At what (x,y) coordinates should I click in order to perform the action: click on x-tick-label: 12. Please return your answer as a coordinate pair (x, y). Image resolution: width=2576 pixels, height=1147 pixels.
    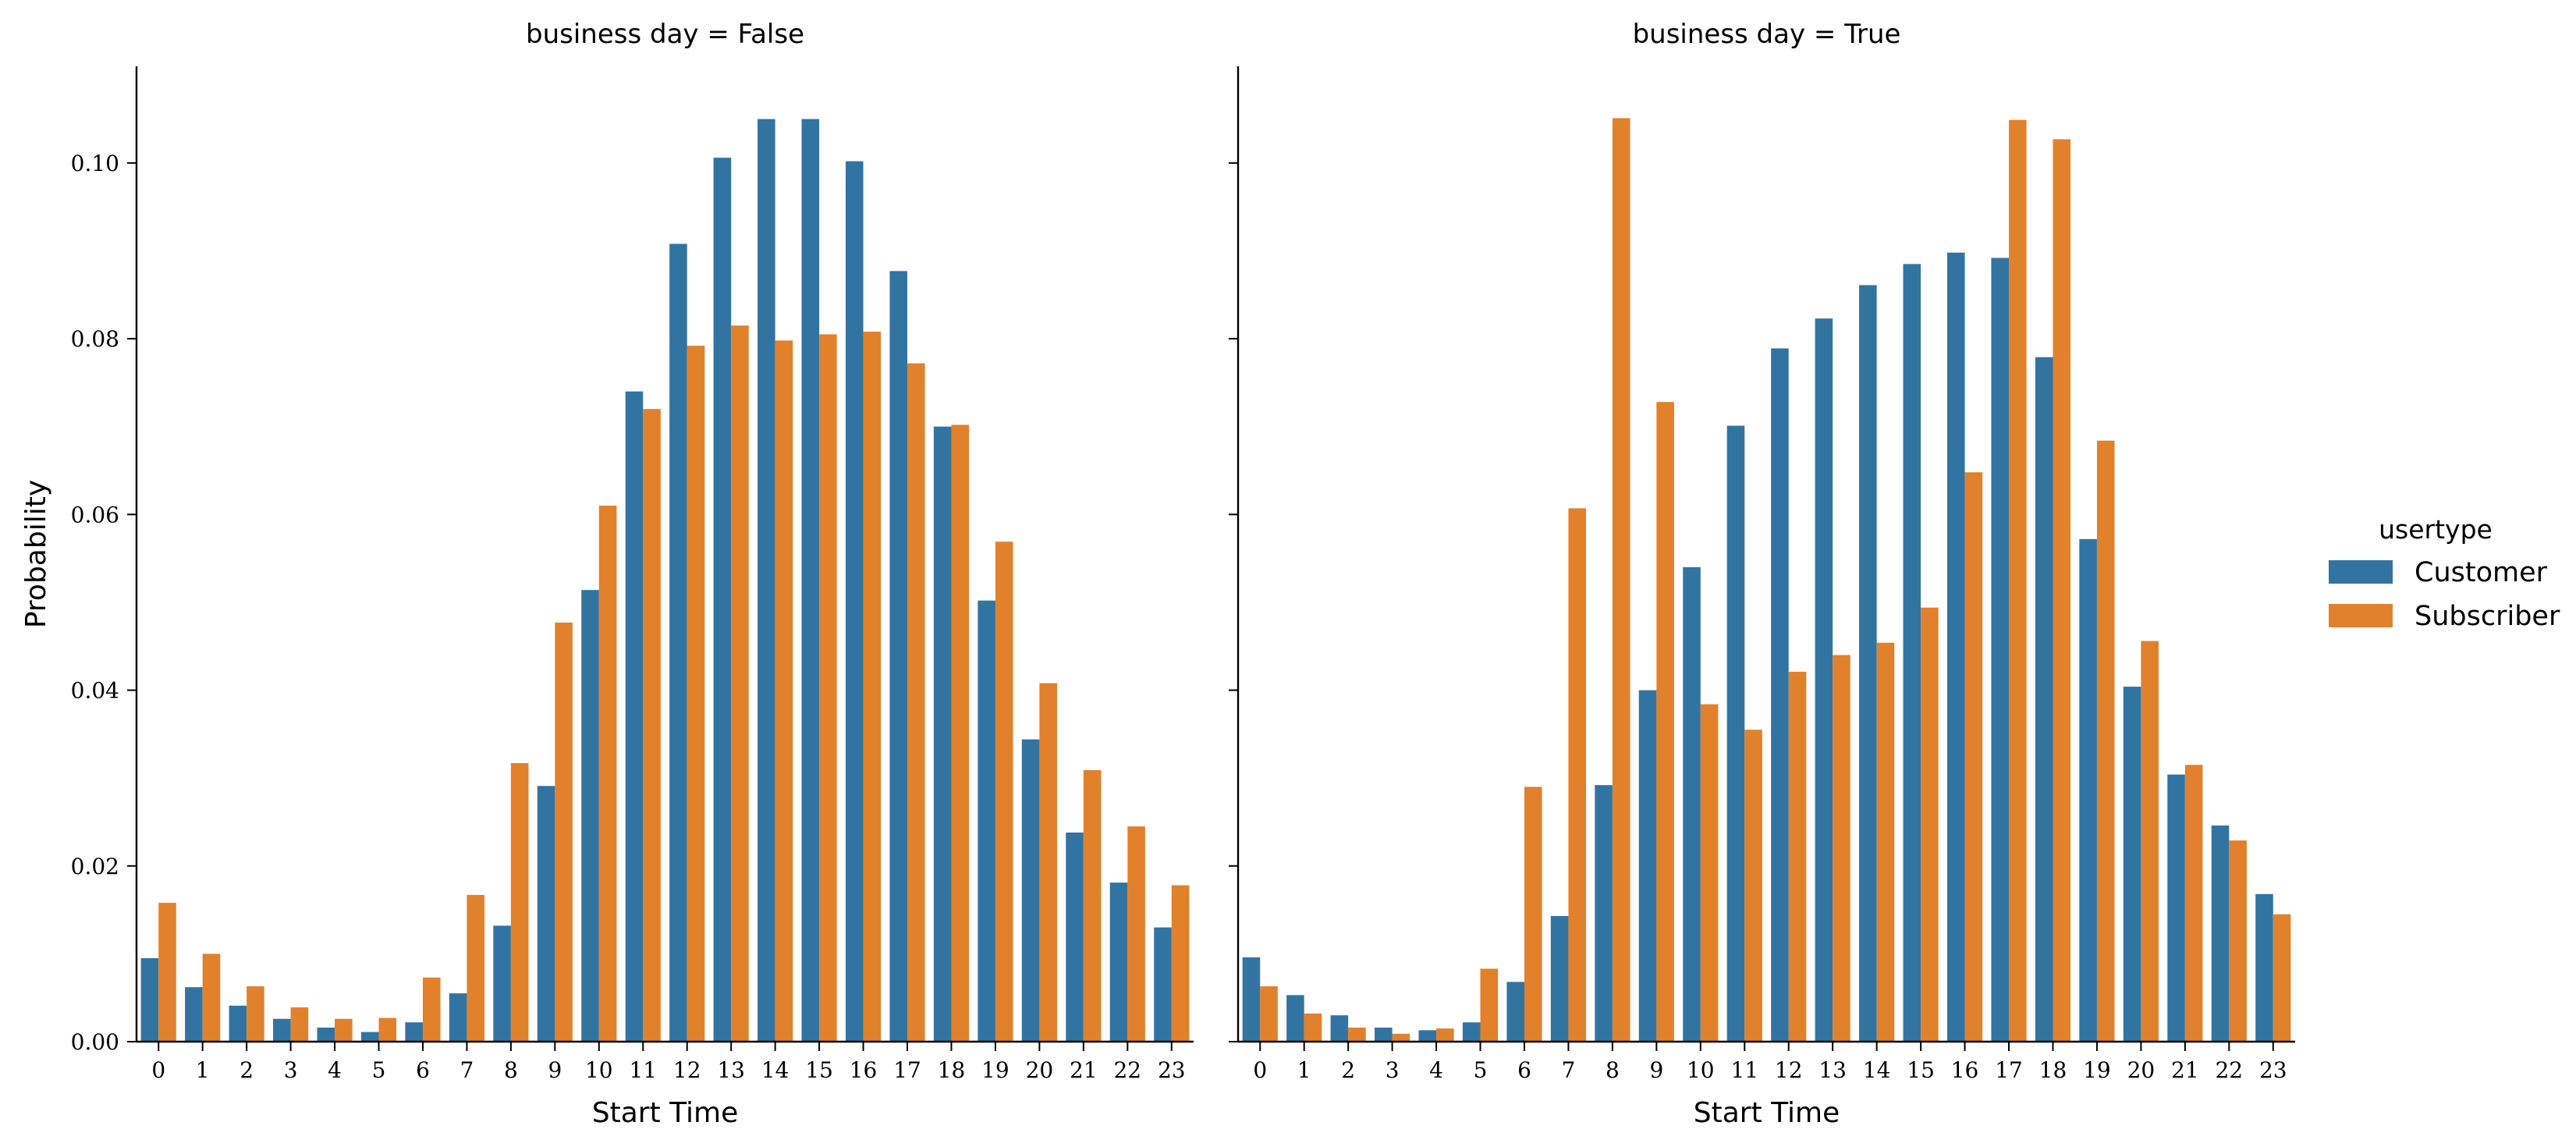
    Looking at the image, I should click on (687, 1070).